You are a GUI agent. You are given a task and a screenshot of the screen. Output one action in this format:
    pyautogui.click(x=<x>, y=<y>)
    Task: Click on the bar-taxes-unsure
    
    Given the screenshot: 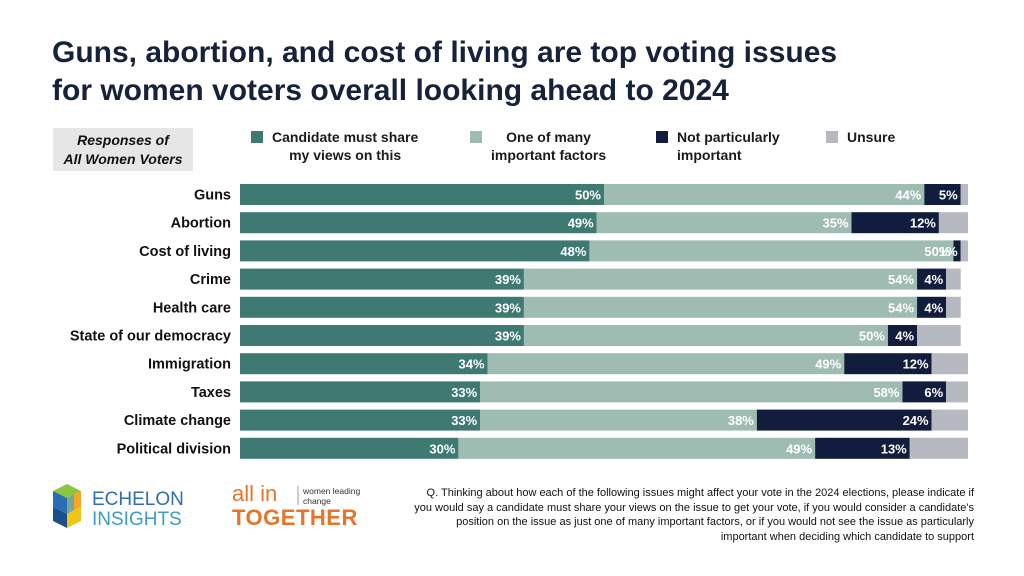 What is the action you would take?
    pyautogui.click(x=957, y=392)
    